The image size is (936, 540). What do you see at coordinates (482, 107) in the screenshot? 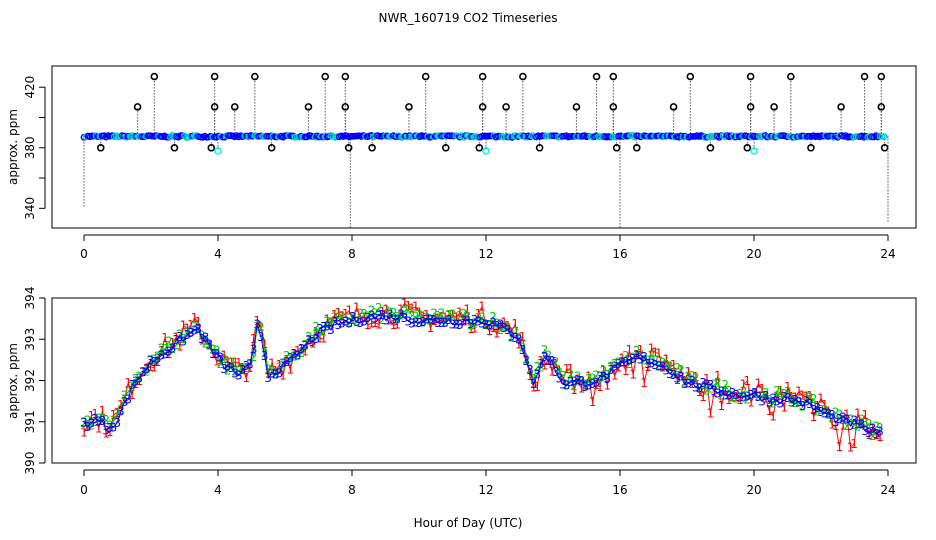
I see `spikes_mid-point` at bounding box center [482, 107].